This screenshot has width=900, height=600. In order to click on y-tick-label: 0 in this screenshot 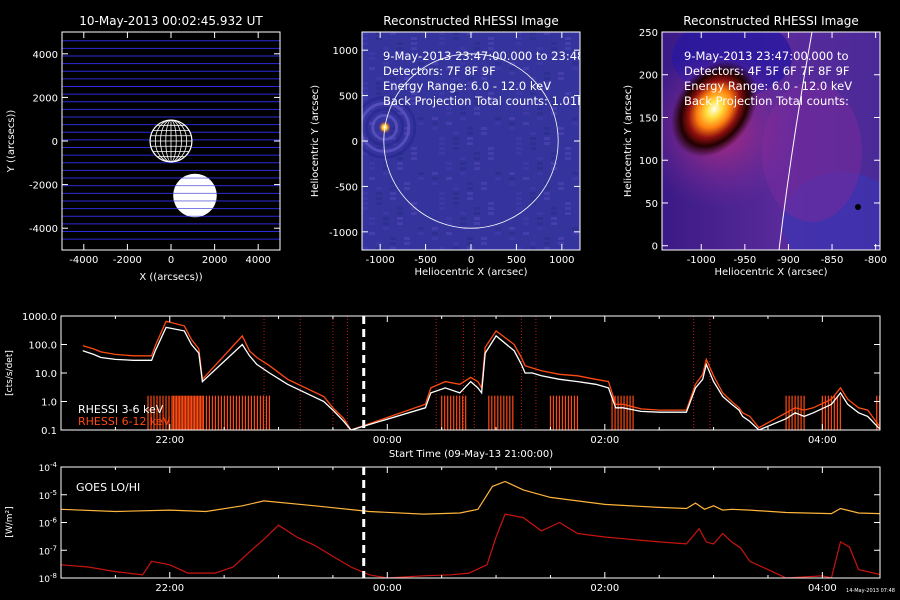, I will do `click(655, 247)`.